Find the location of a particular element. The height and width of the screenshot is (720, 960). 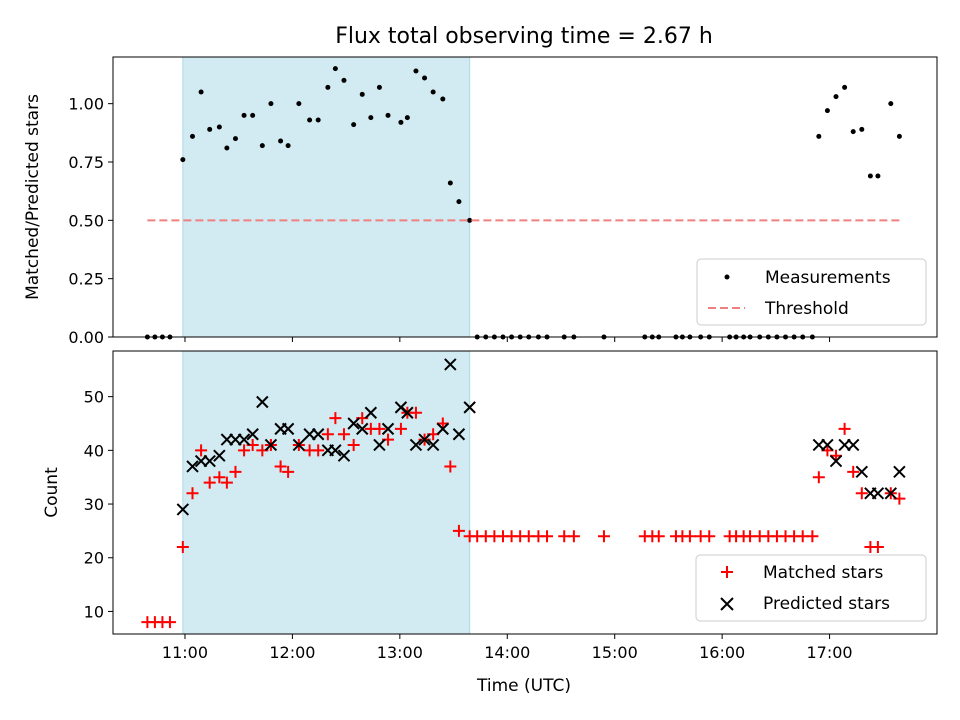

observing-interval-shade is located at coordinates (326, 197).